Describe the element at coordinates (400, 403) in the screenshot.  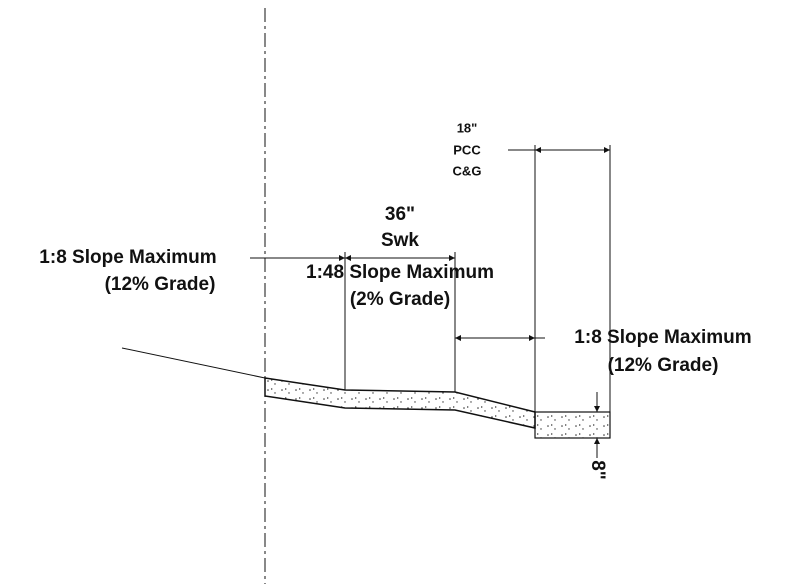
I see `sidewalk-slab` at that location.